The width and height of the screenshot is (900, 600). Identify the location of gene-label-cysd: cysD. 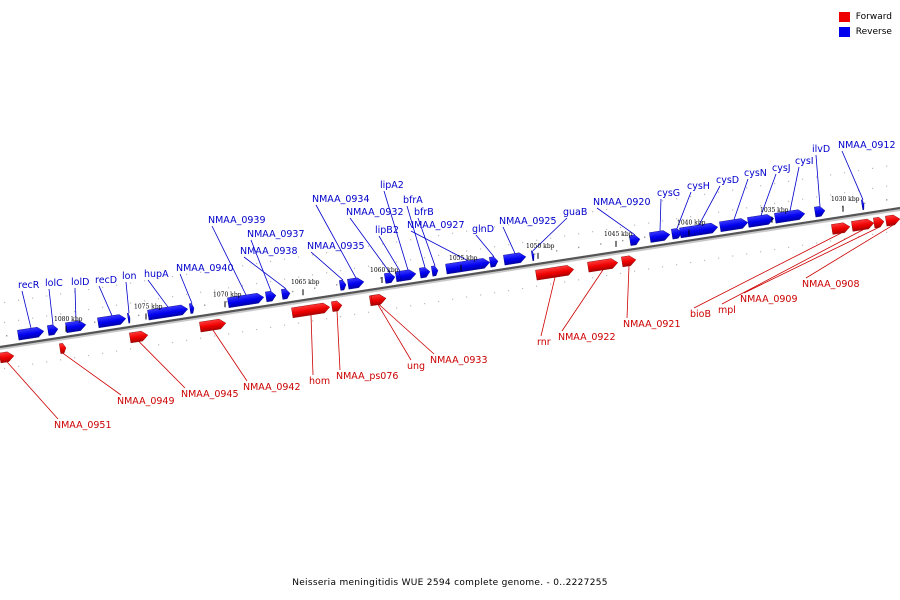
(727, 180).